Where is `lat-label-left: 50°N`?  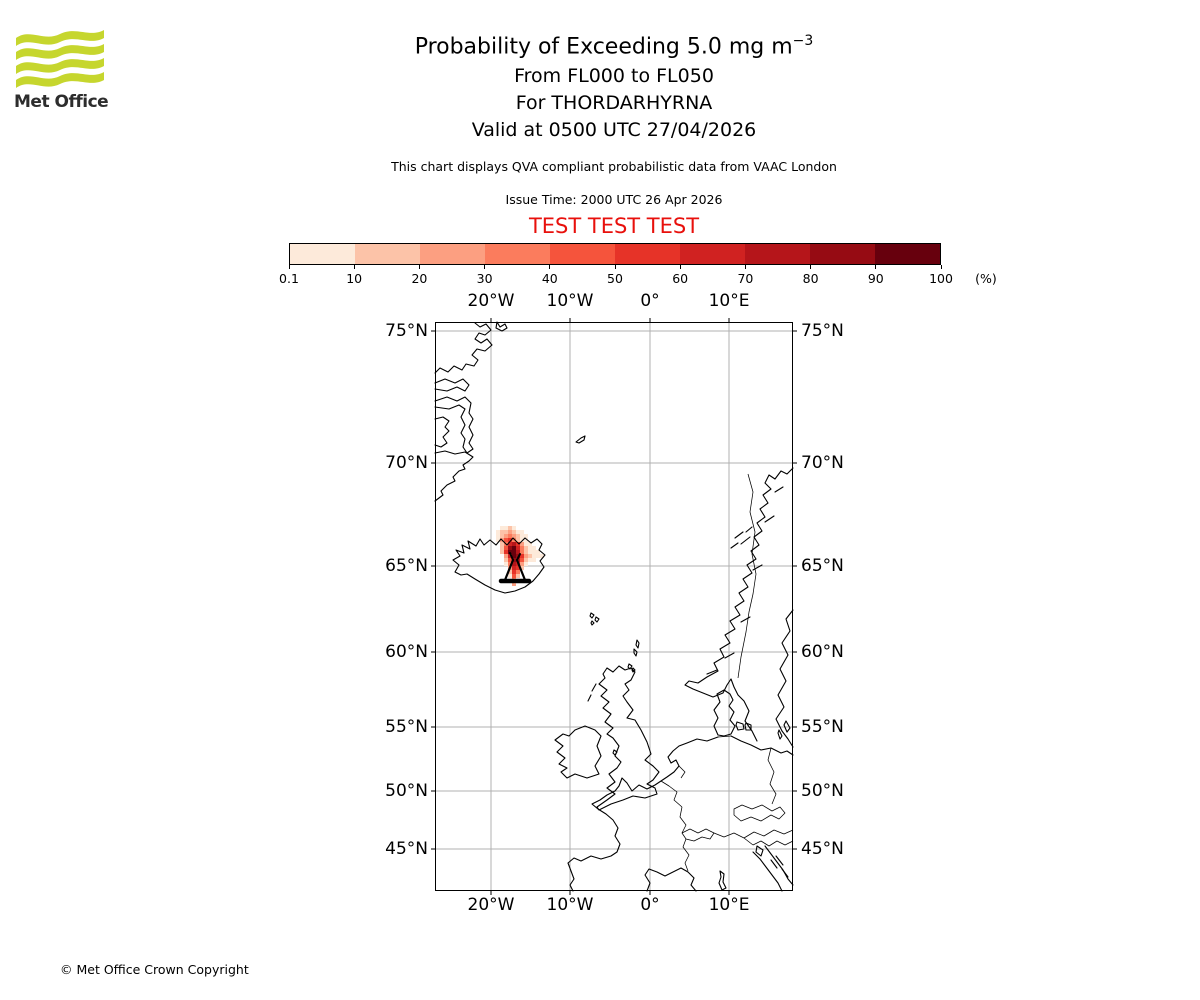 lat-label-left: 50°N is located at coordinates (406, 791).